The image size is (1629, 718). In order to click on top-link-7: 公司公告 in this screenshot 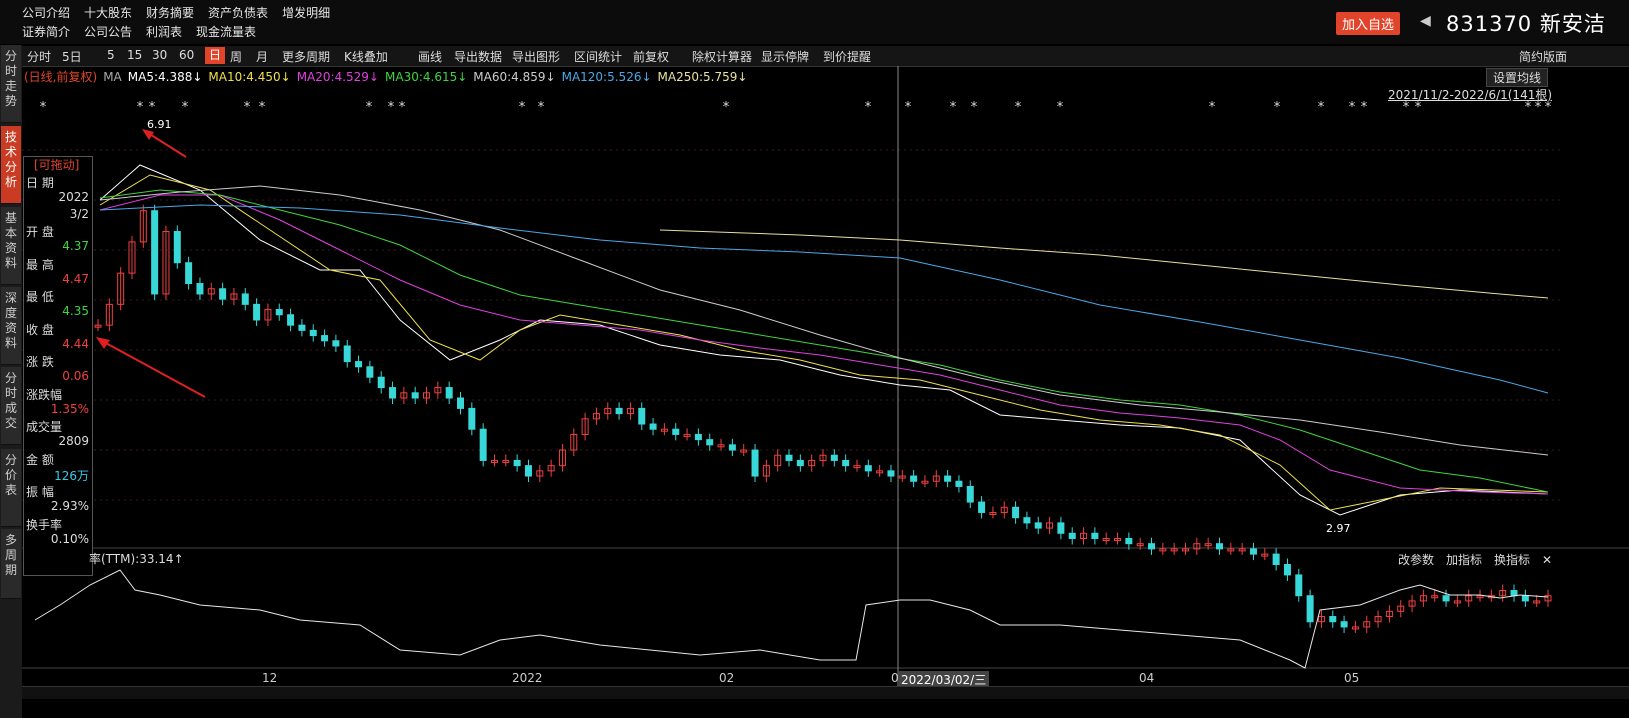, I will do `click(108, 32)`.